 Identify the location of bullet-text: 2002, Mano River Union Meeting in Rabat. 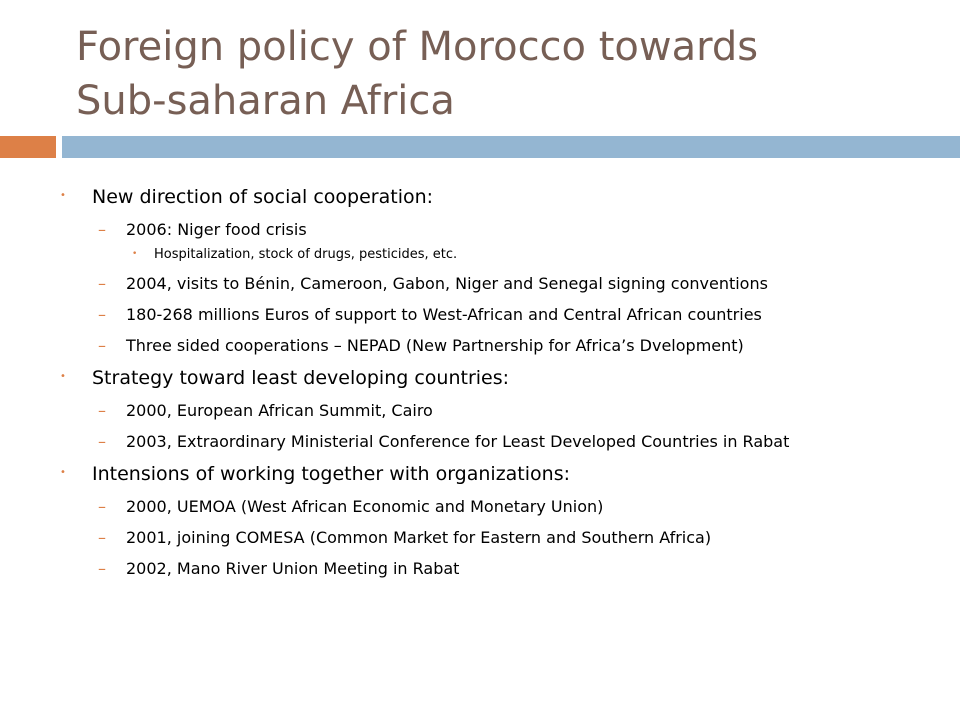
(293, 568).